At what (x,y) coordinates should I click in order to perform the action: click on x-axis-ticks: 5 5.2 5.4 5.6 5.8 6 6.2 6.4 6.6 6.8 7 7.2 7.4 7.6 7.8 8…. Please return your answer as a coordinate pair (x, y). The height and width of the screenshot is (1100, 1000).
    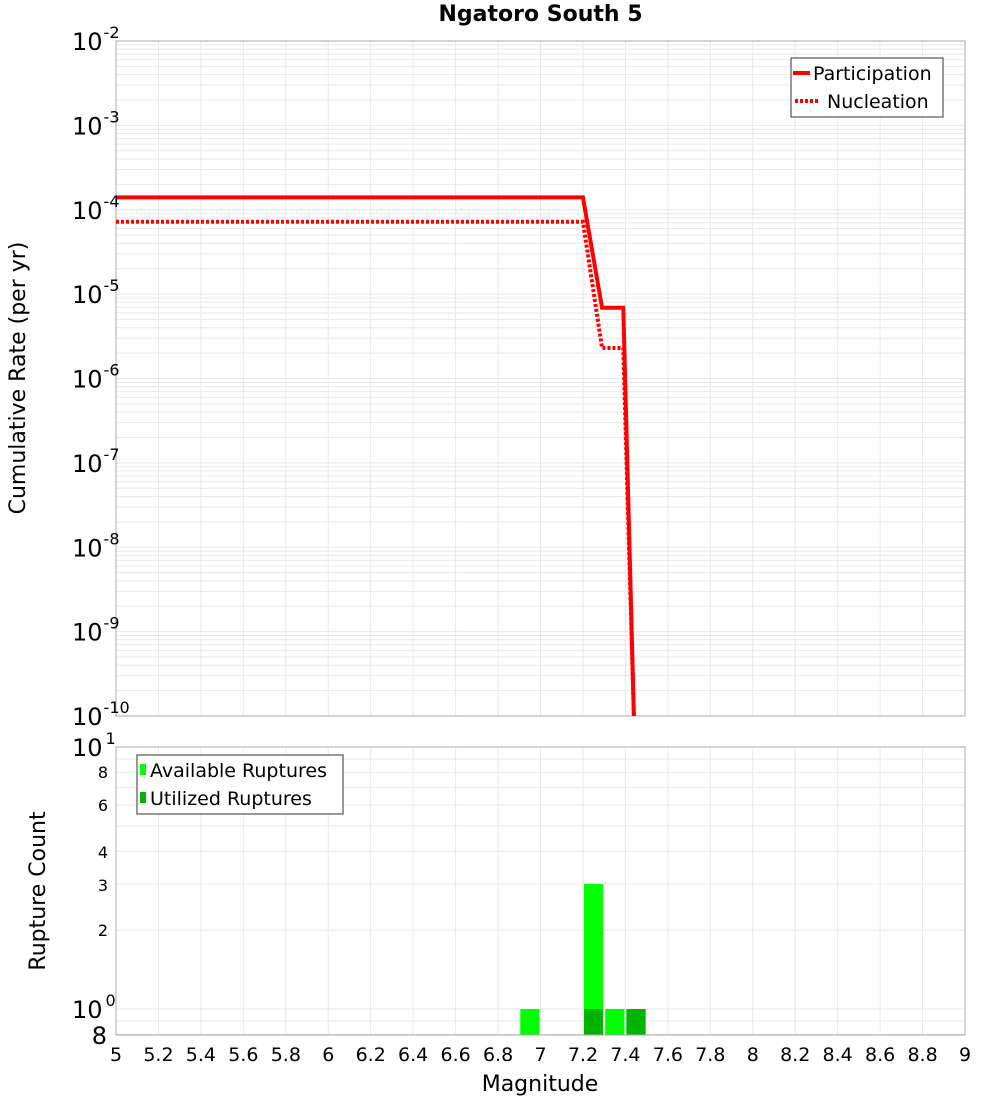
    Looking at the image, I should click on (540, 1055).